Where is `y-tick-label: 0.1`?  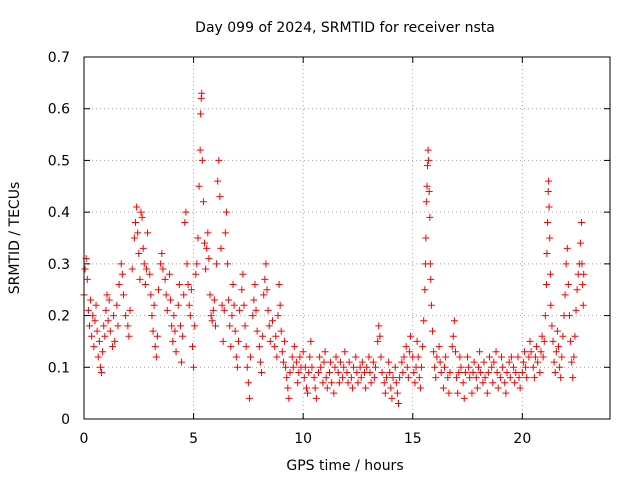
y-tick-label: 0.1 is located at coordinates (59, 368).